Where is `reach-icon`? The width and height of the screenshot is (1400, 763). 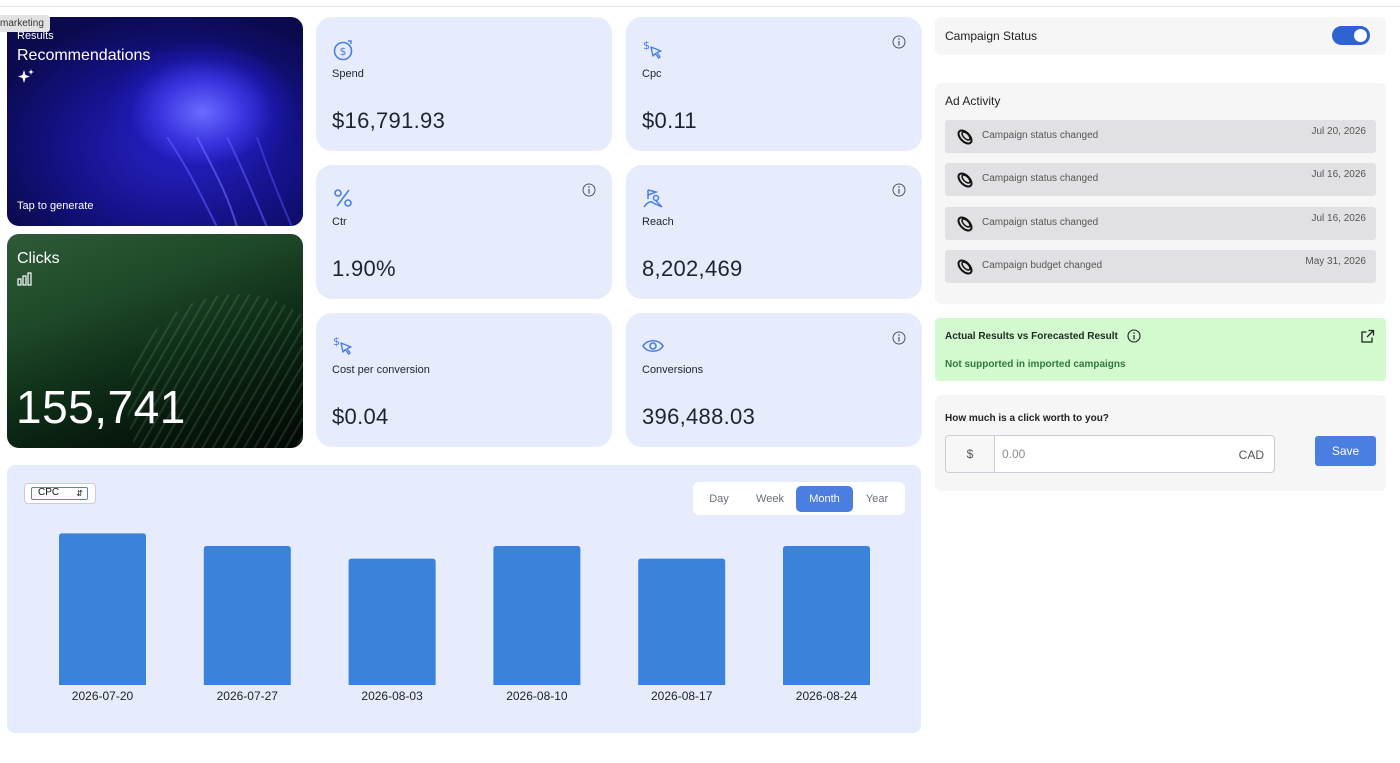
reach-icon is located at coordinates (653, 198).